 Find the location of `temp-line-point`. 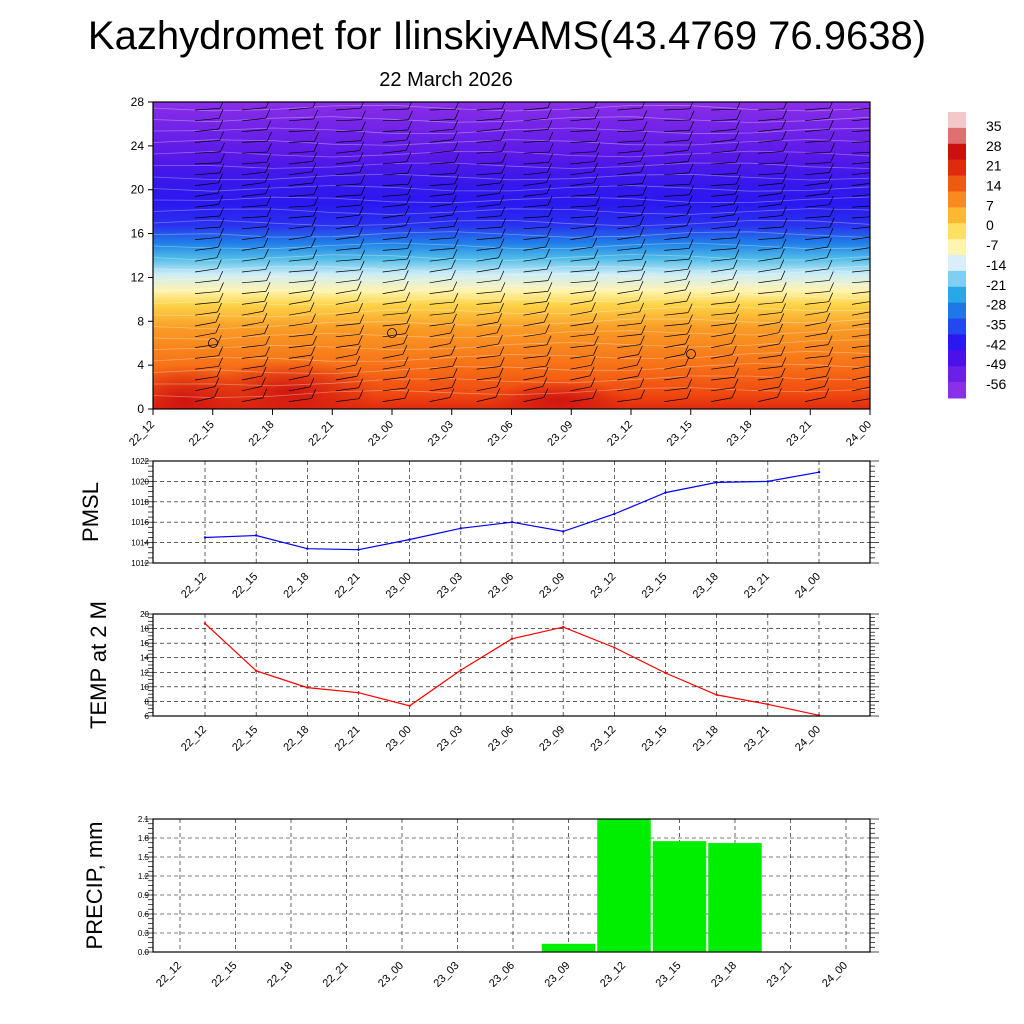

temp-line-point is located at coordinates (665, 673).